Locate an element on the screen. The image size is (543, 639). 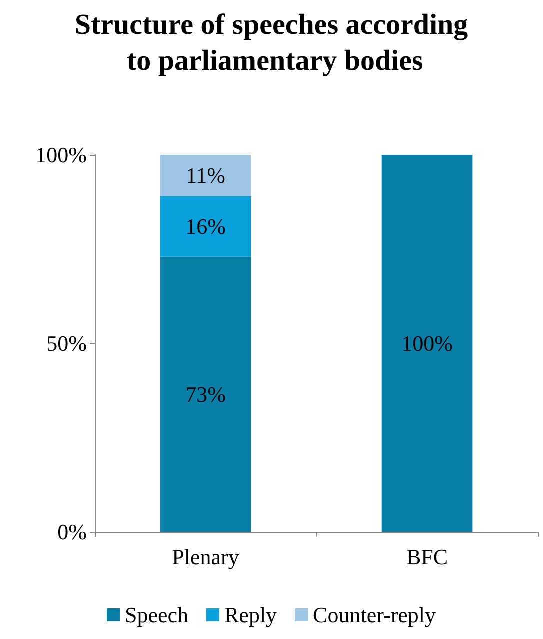
y-tick-label: 0% is located at coordinates (72, 532).